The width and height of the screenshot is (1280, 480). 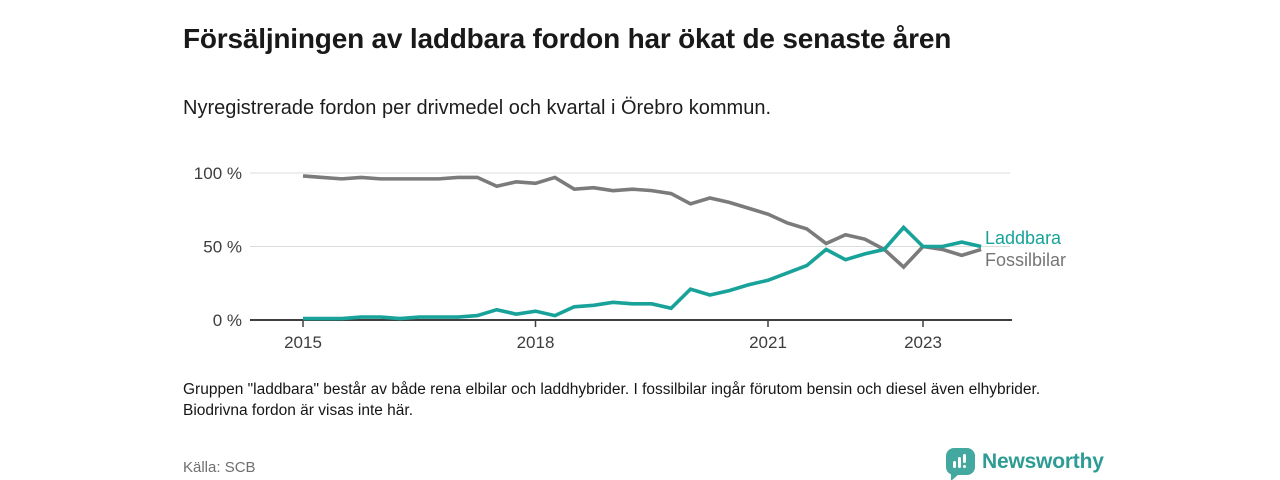 I want to click on newsworthy-branding: Newsworthy, so click(x=1025, y=464).